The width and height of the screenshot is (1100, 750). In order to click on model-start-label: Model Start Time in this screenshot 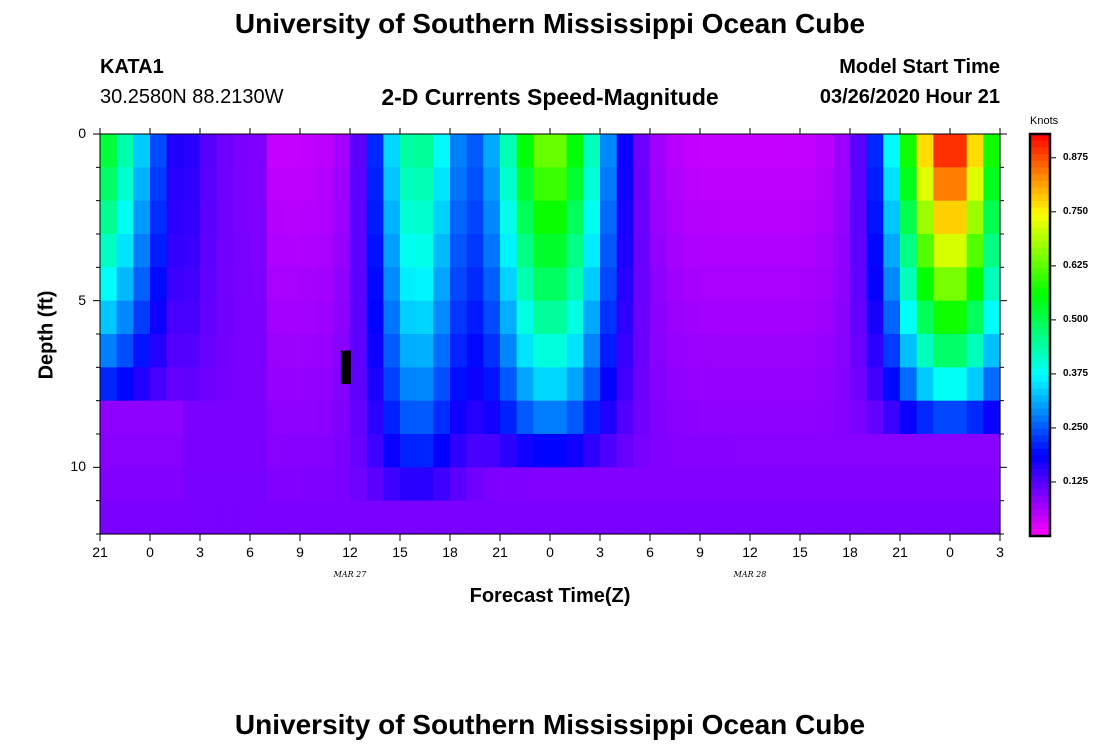, I will do `click(919, 67)`.